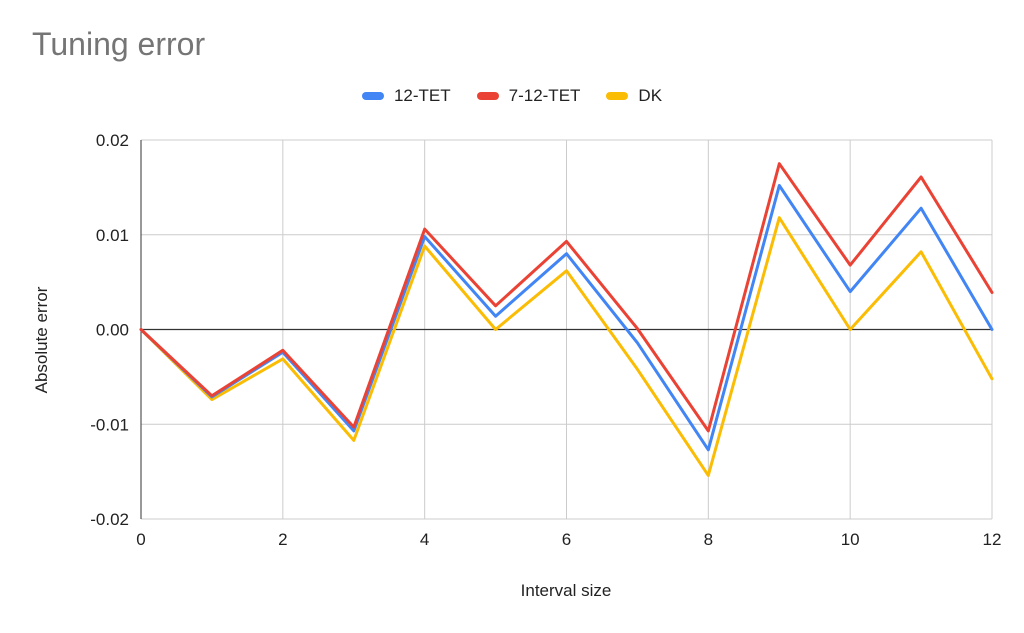  What do you see at coordinates (617, 96) in the screenshot?
I see `legend-swatch-dk` at bounding box center [617, 96].